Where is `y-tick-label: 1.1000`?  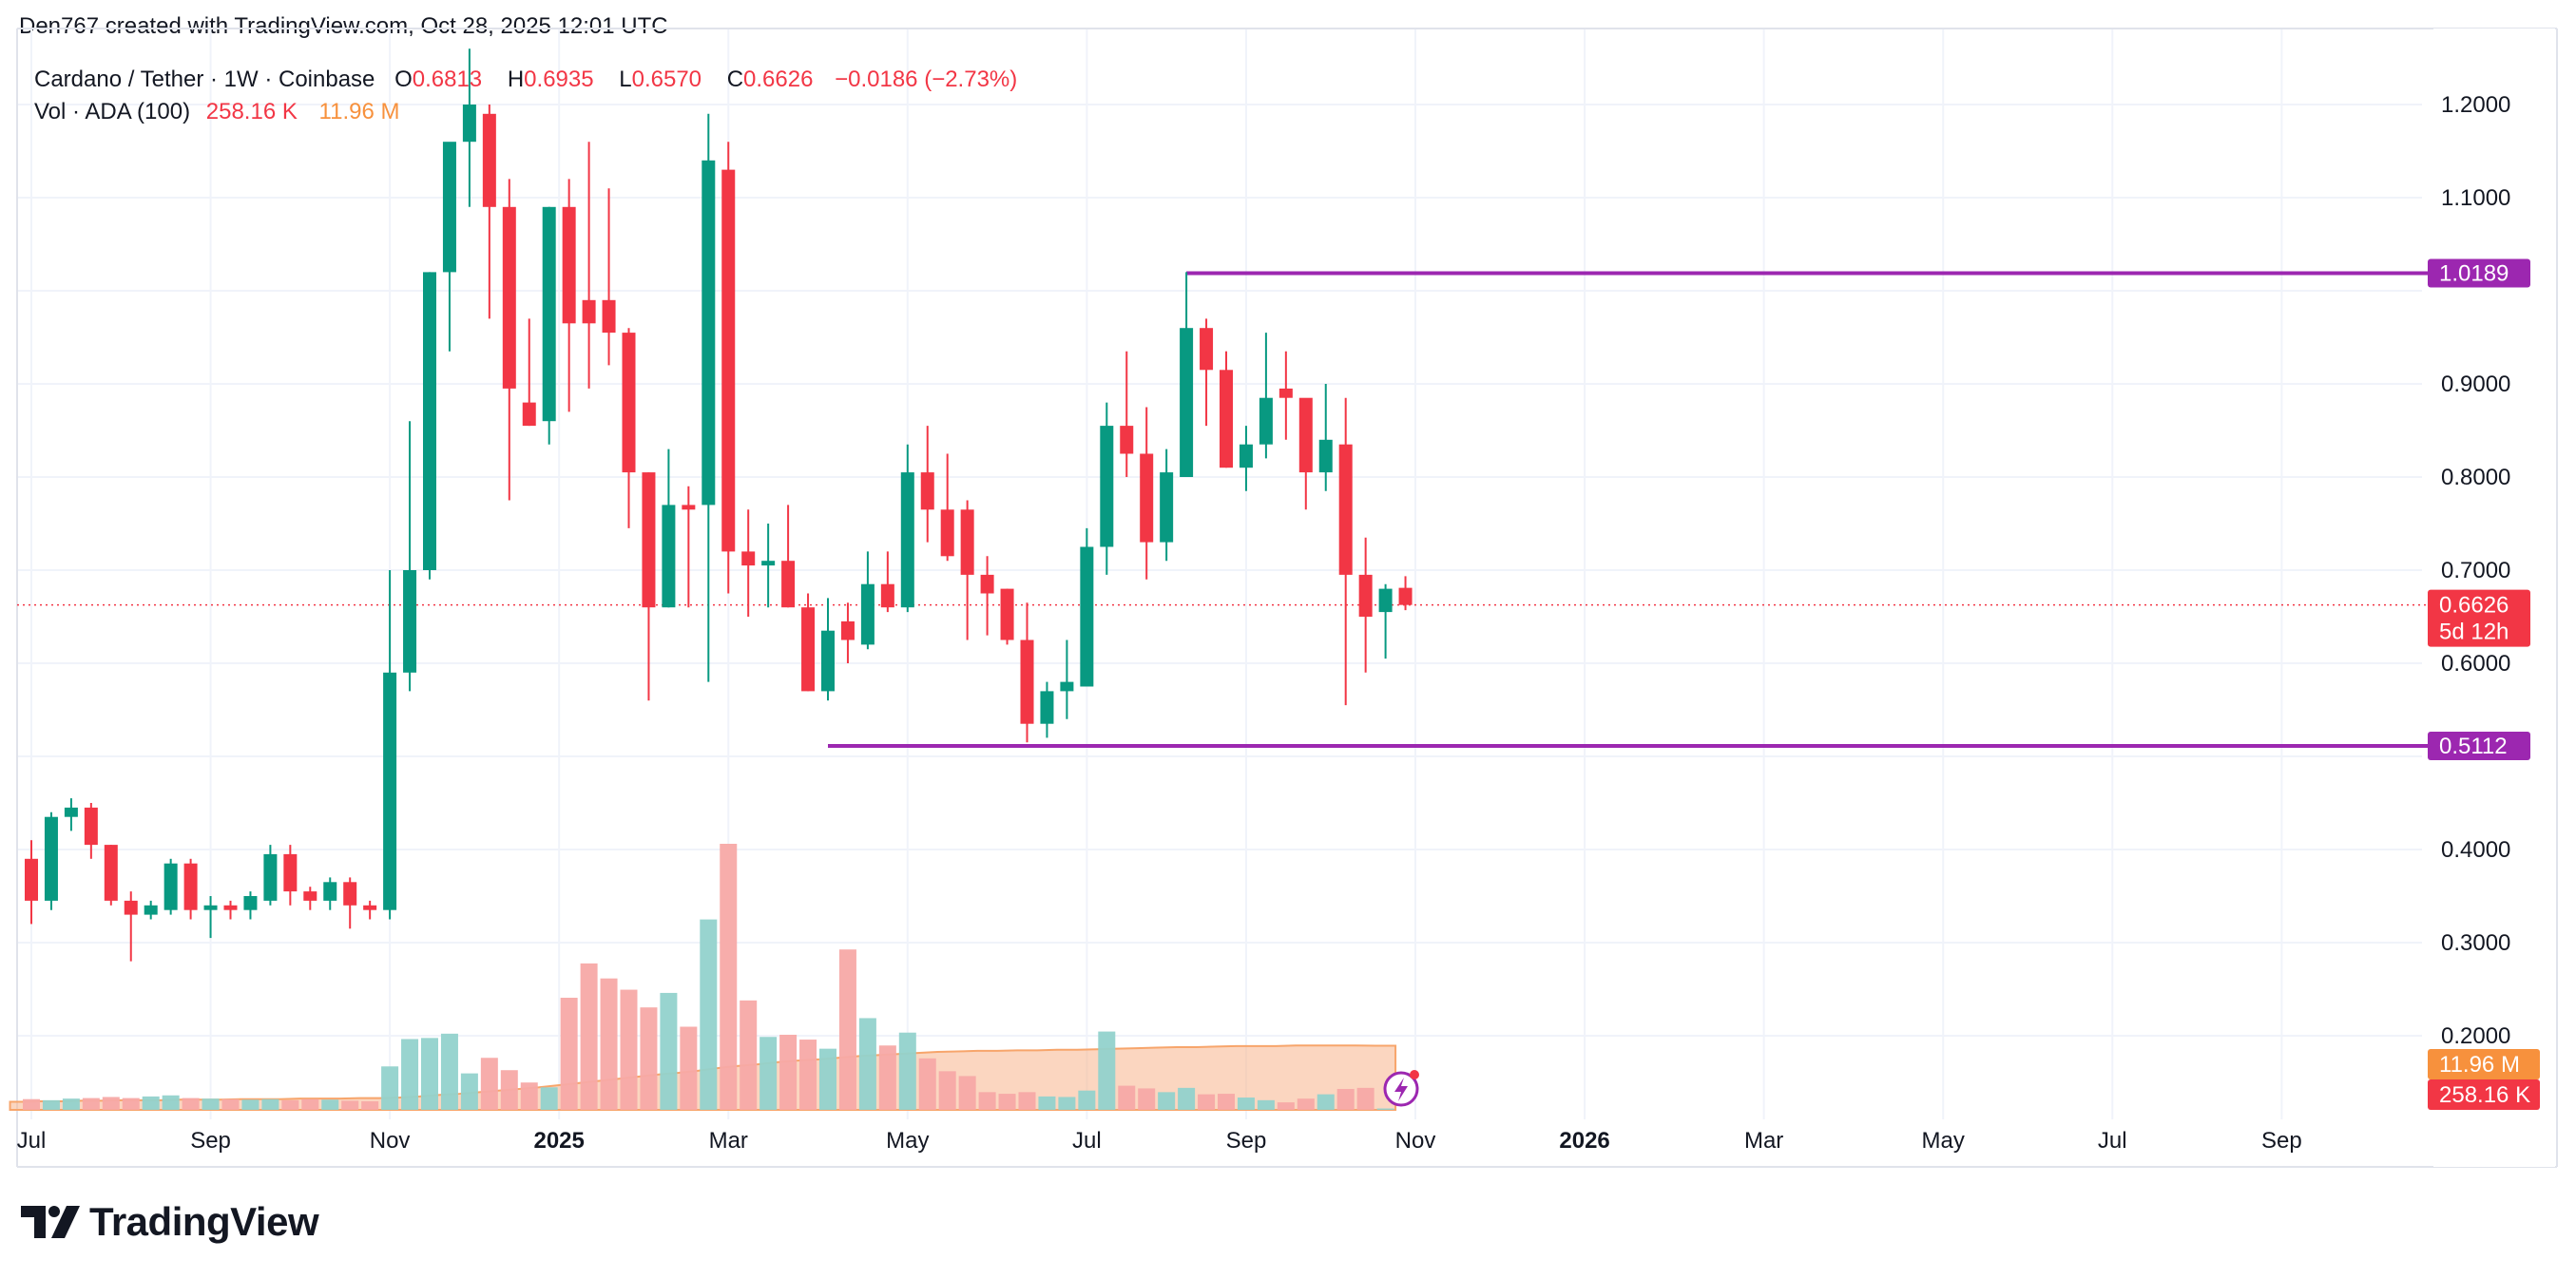 y-tick-label: 1.1000 is located at coordinates (2475, 198).